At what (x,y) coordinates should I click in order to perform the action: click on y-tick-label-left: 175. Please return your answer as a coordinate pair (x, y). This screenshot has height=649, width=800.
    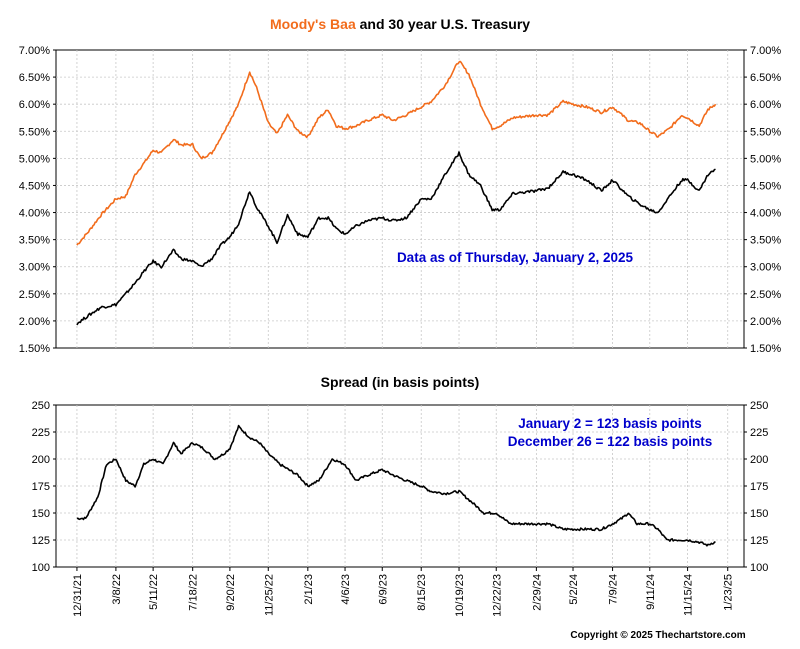
    Looking at the image, I should click on (41, 487).